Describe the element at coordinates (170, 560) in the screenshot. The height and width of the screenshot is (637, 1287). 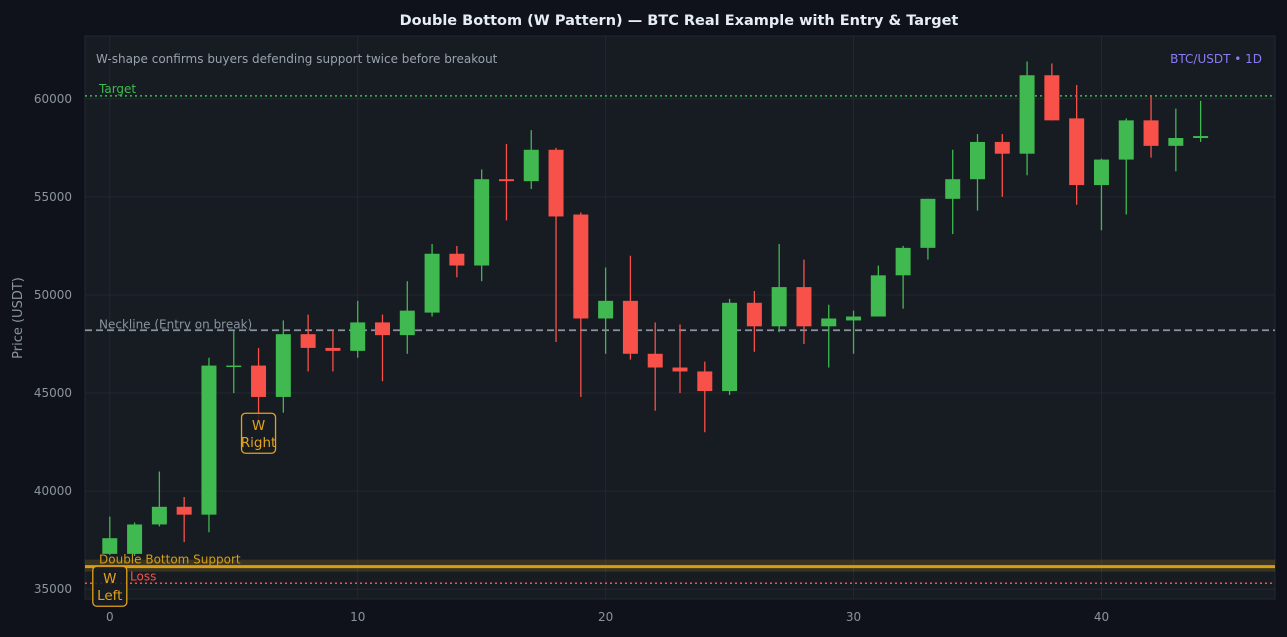
I see `support-label: Double Bottom Support` at that location.